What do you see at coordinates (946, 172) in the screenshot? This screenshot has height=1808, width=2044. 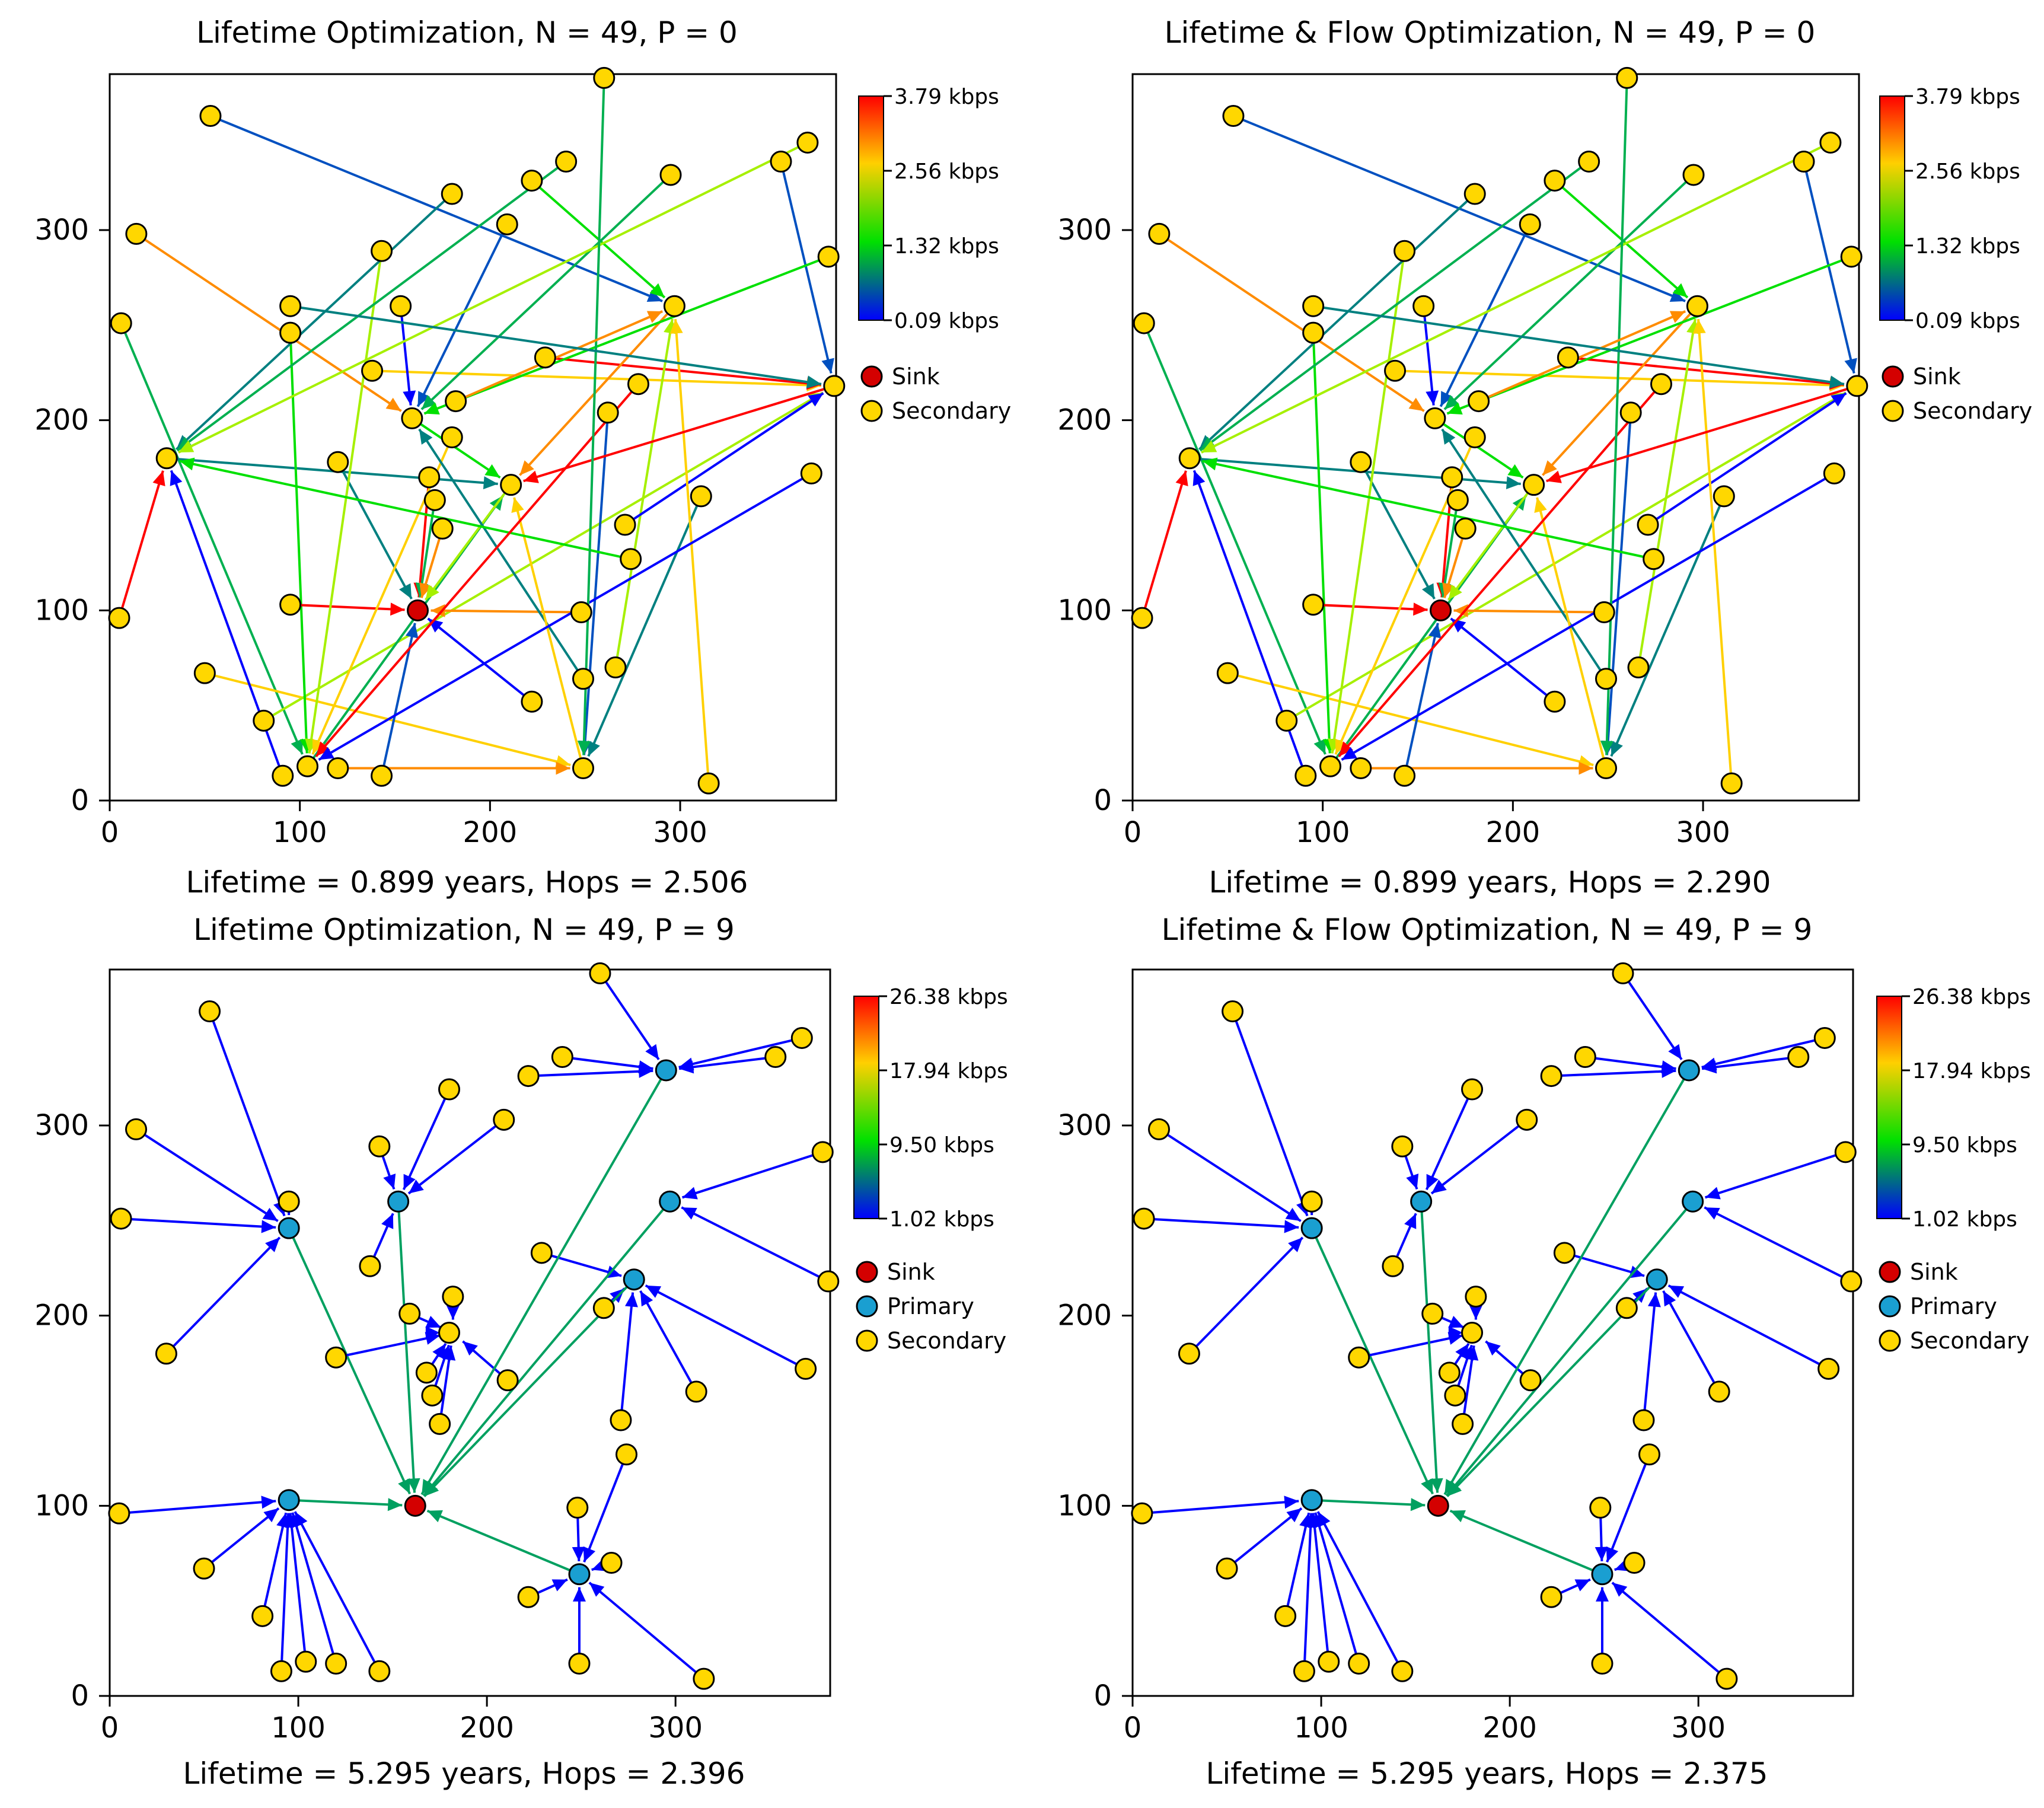 I see `colorbar-label: 2.56 kbps` at bounding box center [946, 172].